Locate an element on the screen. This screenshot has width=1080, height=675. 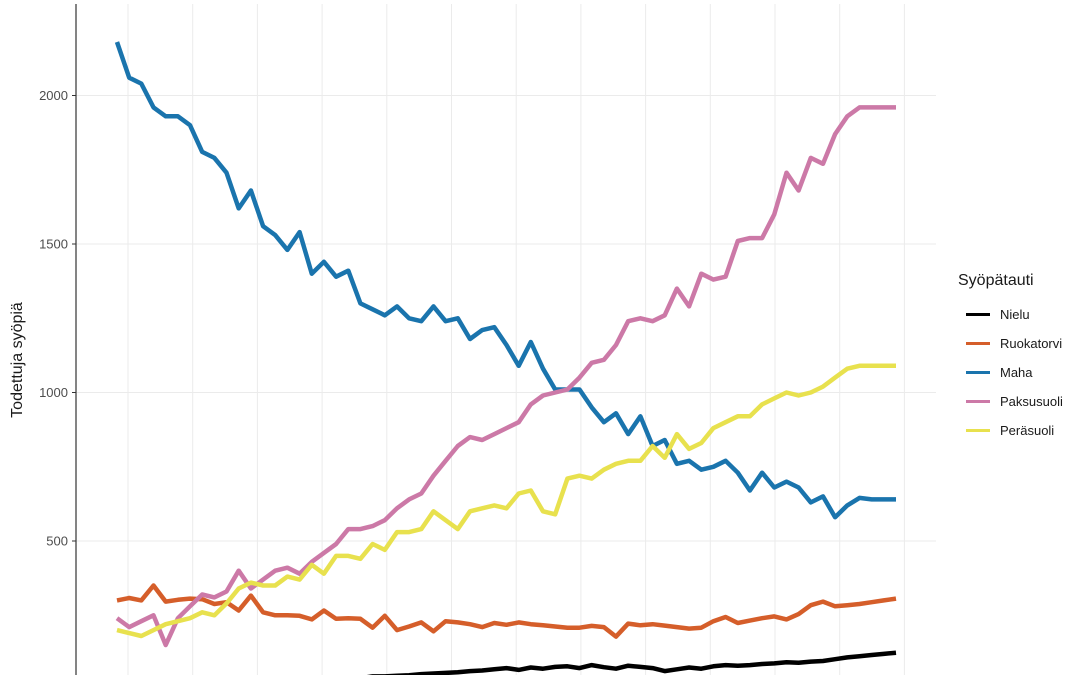
legend-label: Ruokatorvi is located at coordinates (1031, 343).